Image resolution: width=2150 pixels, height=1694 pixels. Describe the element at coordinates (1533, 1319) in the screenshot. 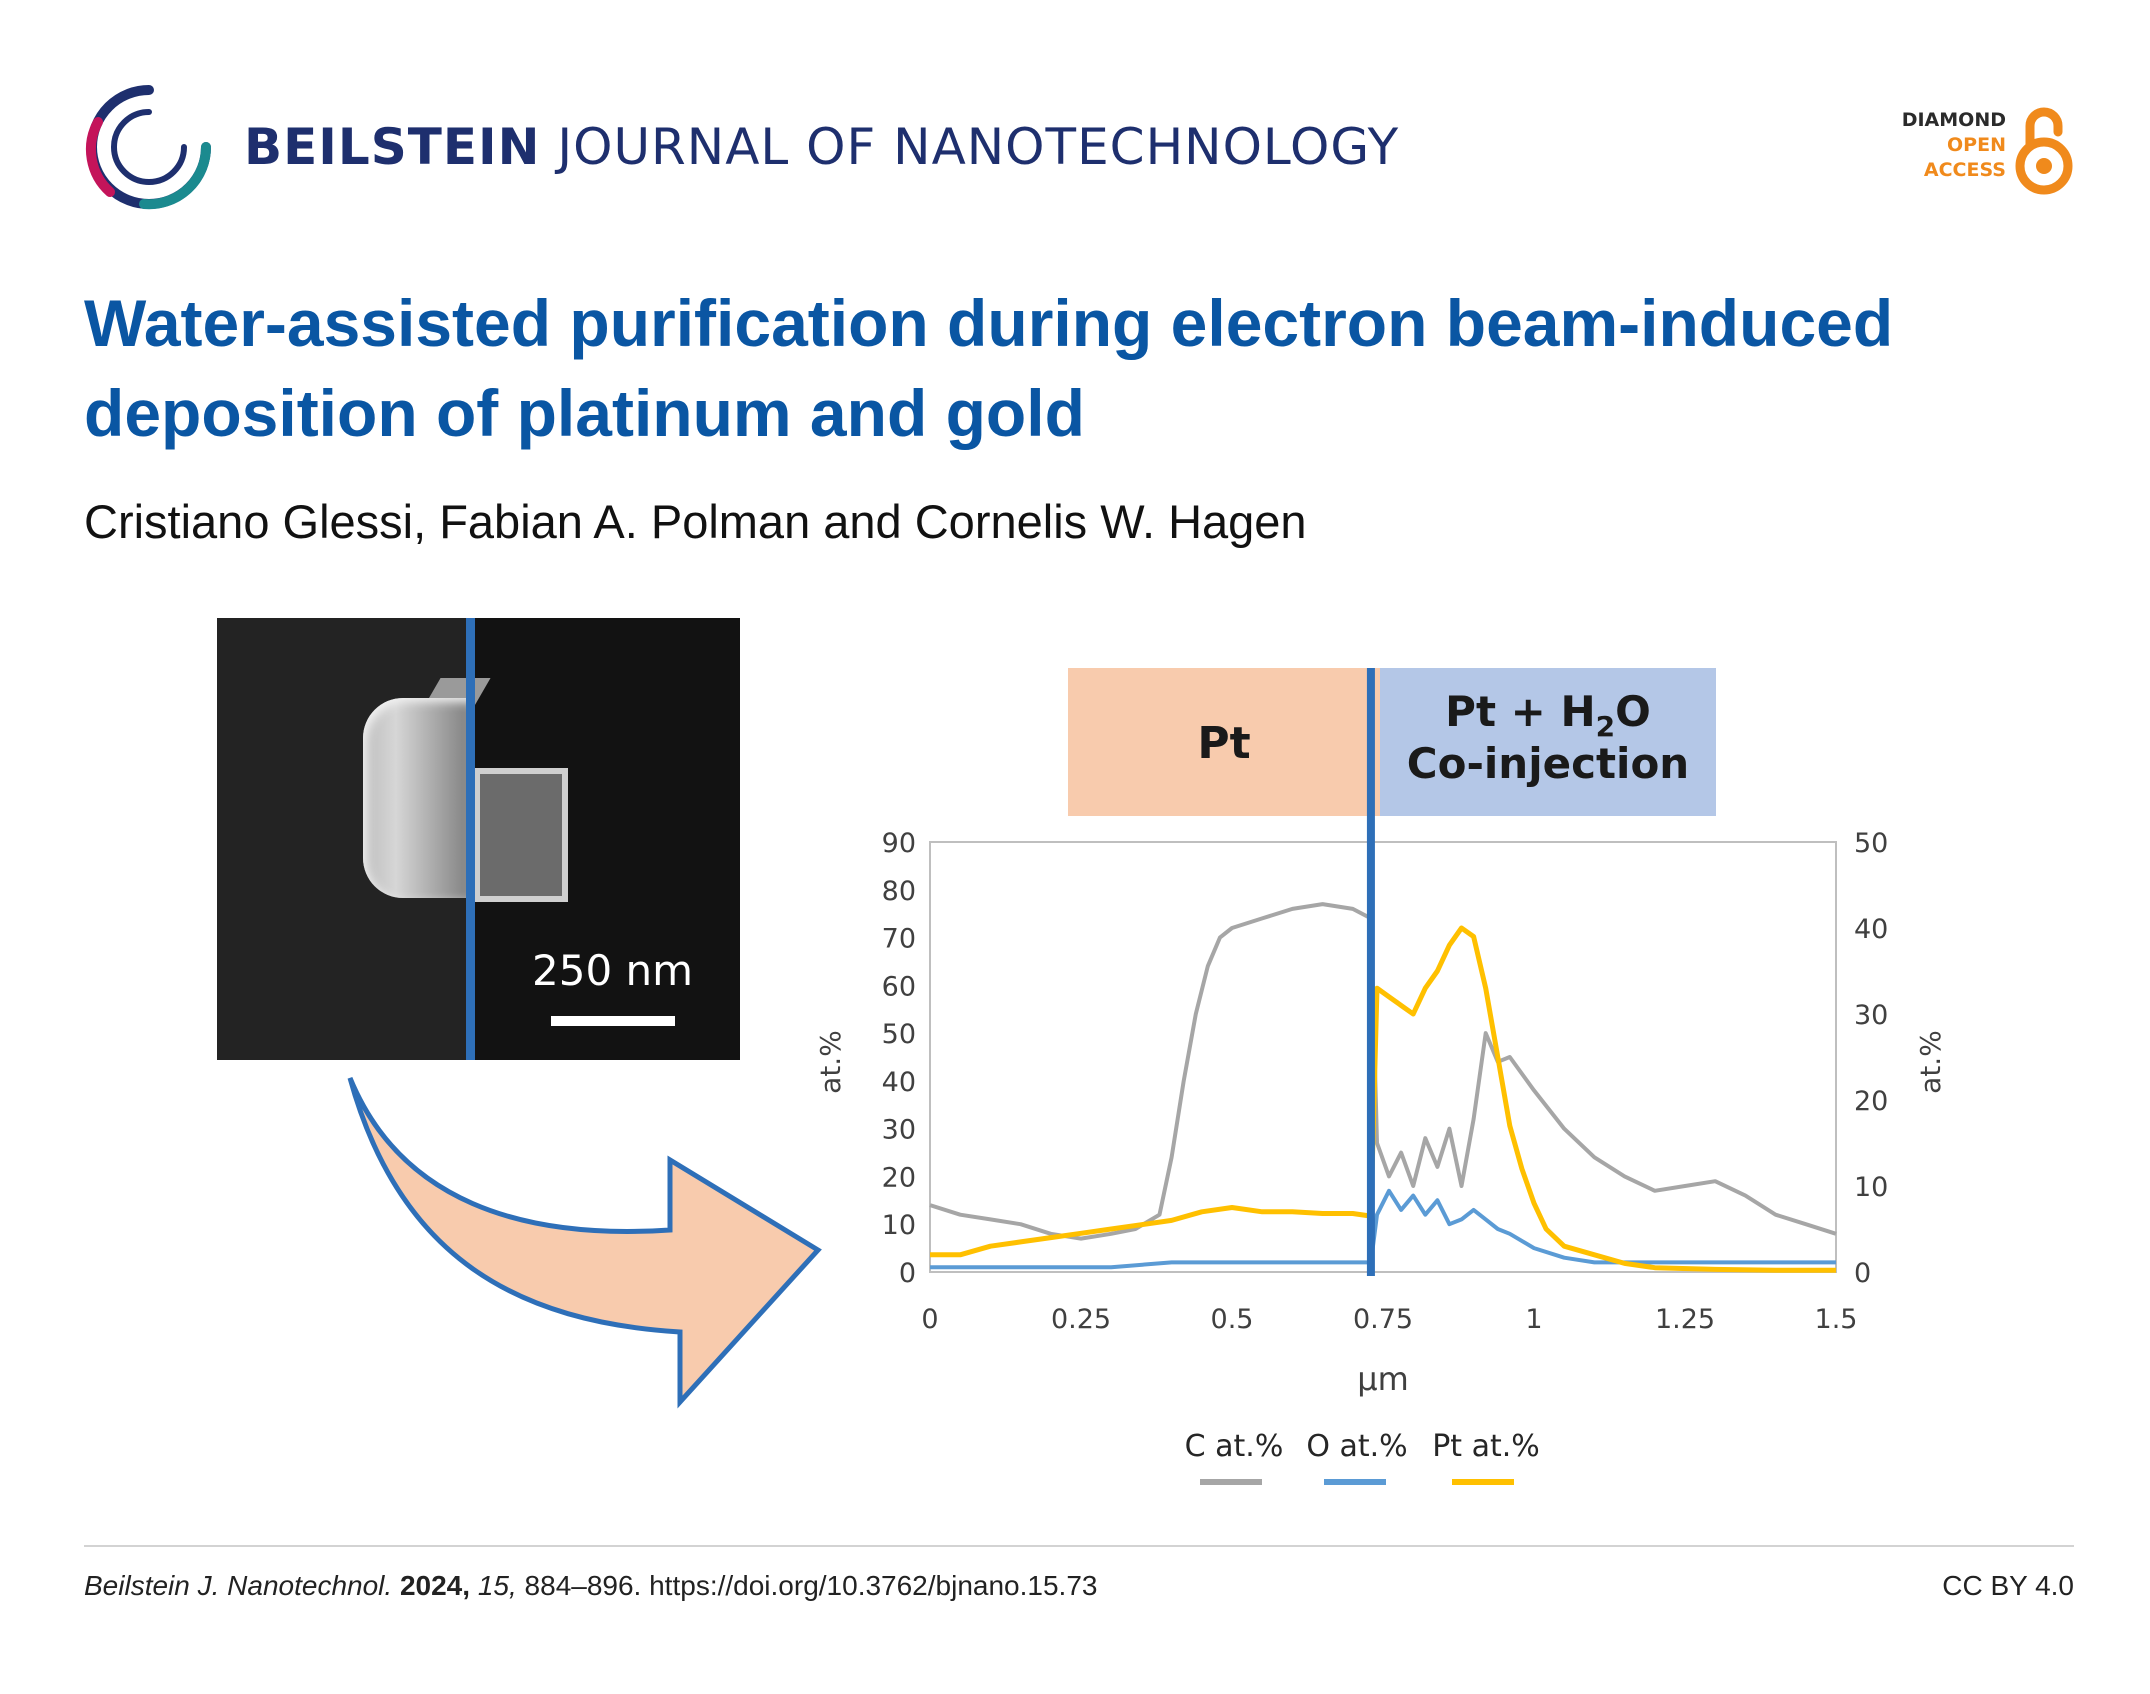

I see `x-tick-4: 1` at that location.